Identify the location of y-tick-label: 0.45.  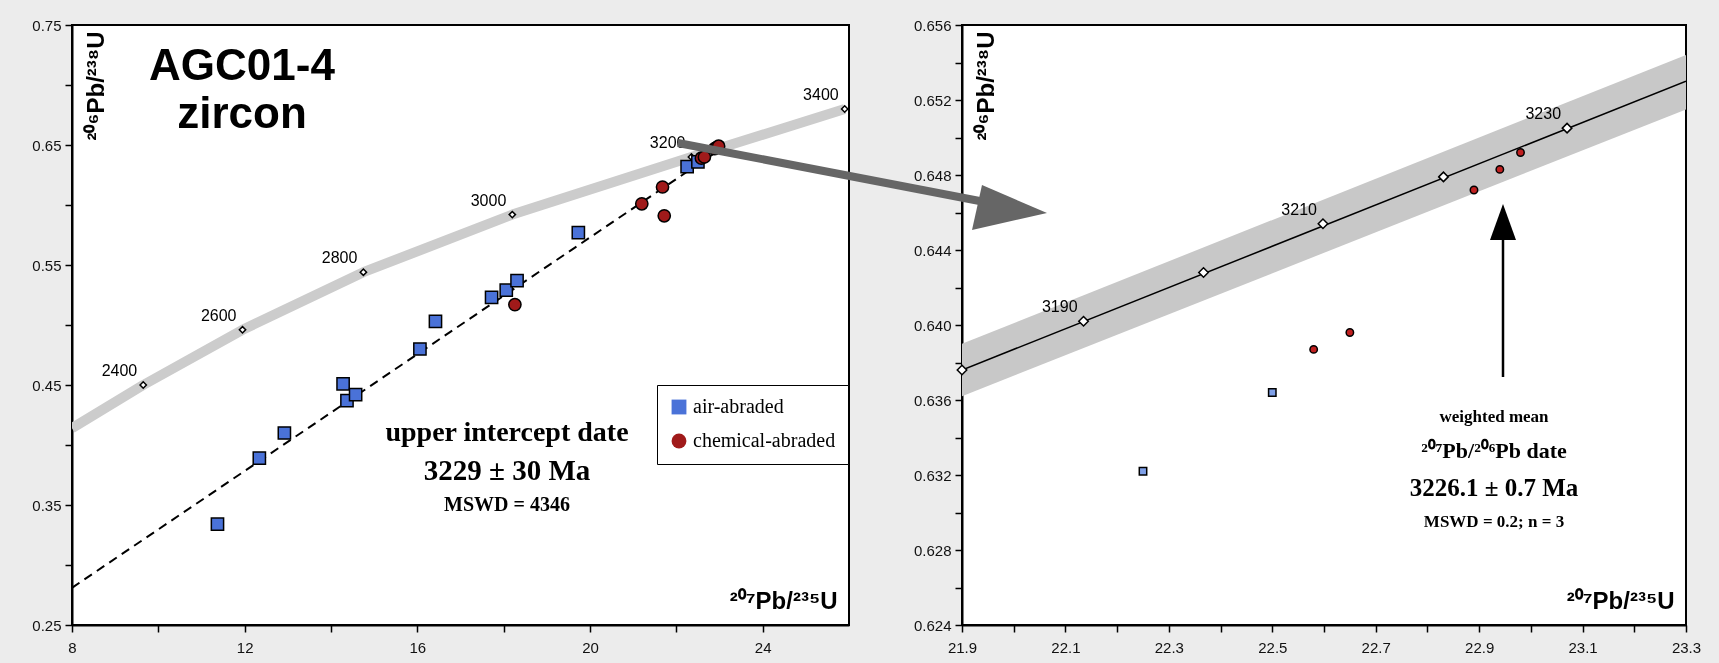
(47, 385).